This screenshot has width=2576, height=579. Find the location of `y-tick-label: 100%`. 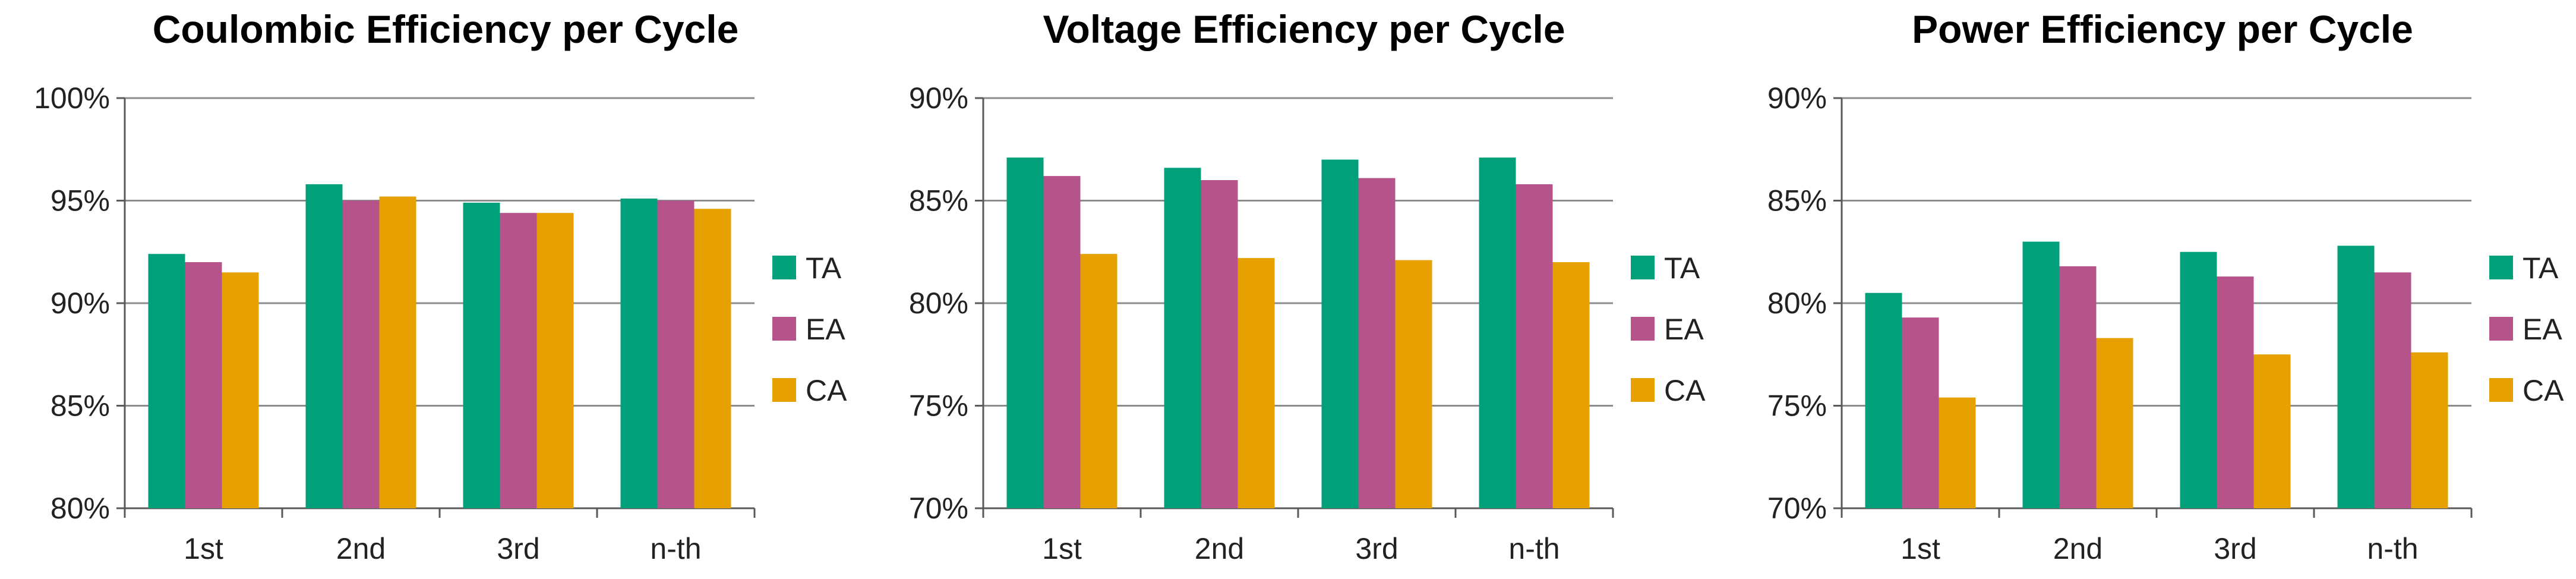

y-tick-label: 100% is located at coordinates (72, 98).